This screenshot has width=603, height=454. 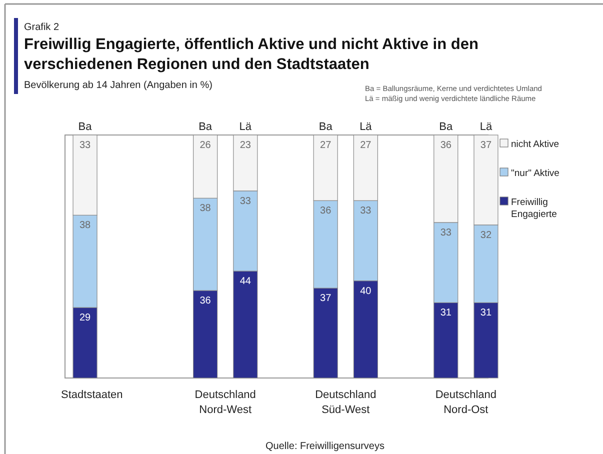 What do you see at coordinates (225, 402) in the screenshot?
I see `text: Deutschland Nord-West` at bounding box center [225, 402].